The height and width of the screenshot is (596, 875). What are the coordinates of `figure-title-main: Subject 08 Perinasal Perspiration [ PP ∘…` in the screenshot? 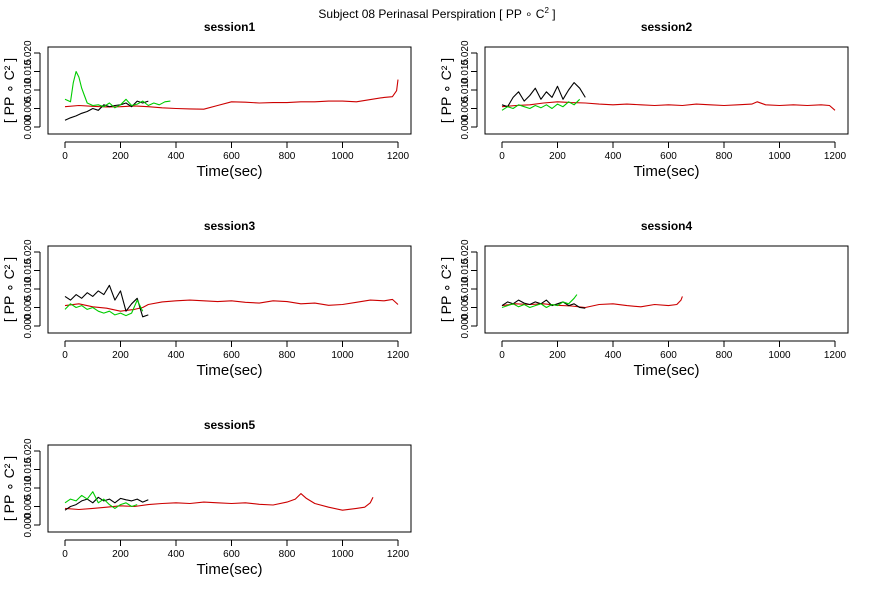 It's located at (431, 14).